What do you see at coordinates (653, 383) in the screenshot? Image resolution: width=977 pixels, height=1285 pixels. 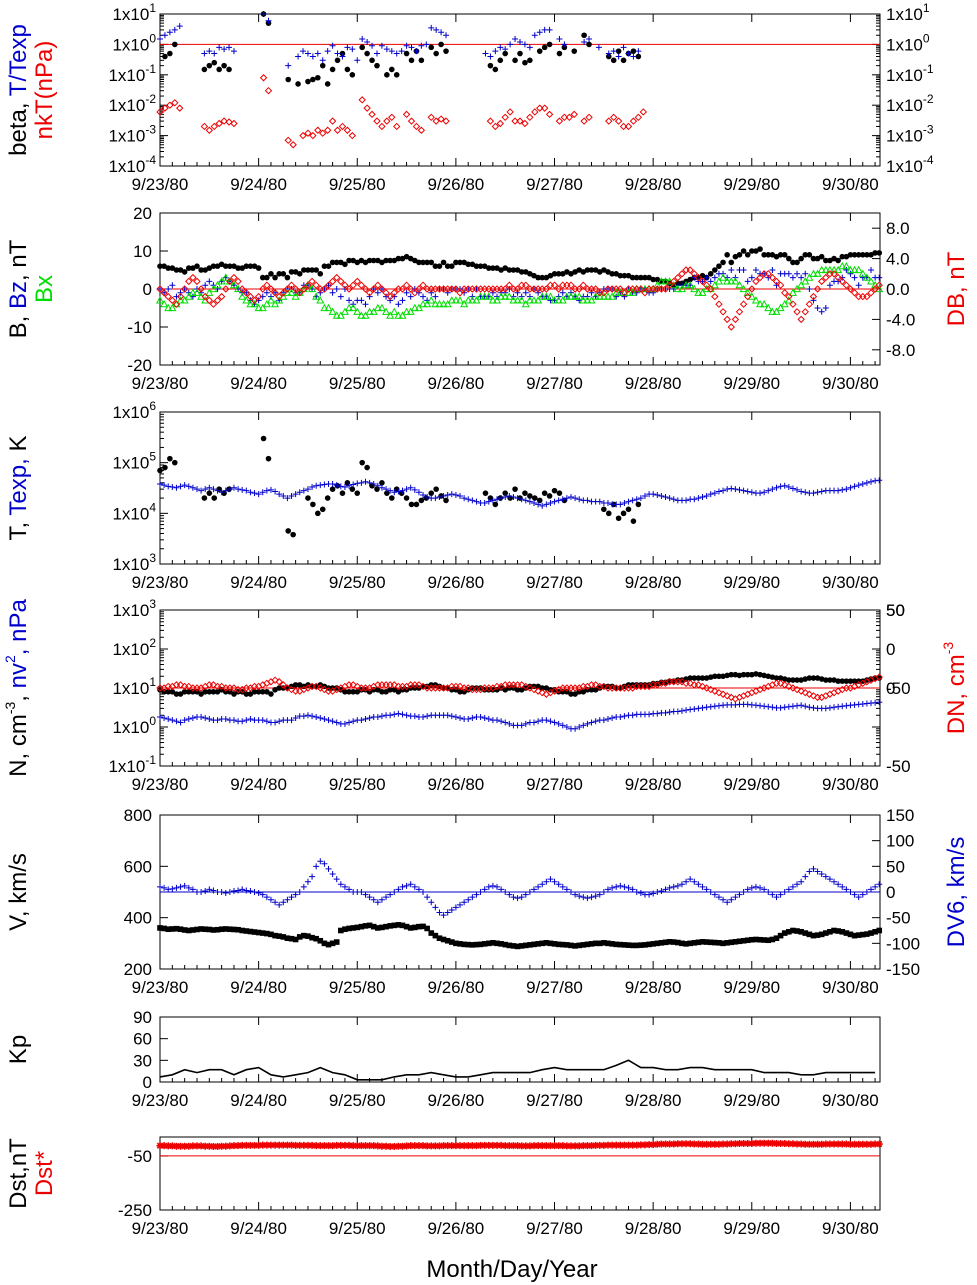 I see `x-tick-label: 9/28/80` at bounding box center [653, 383].